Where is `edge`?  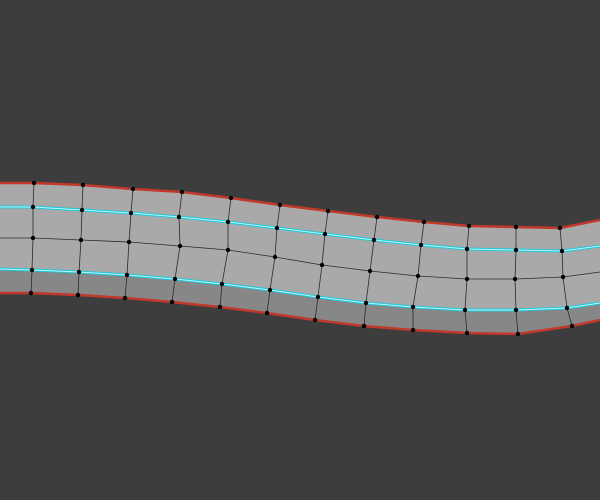
edge is located at coordinates (300, 258).